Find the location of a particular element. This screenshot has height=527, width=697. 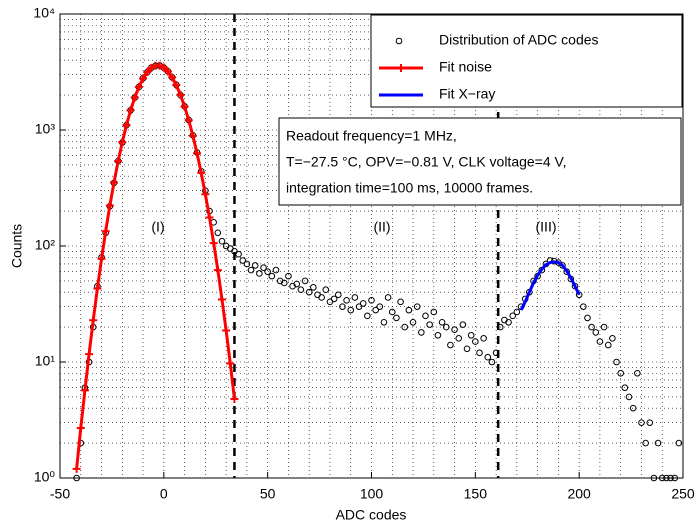

y-axis-label: Counts is located at coordinates (17, 246).